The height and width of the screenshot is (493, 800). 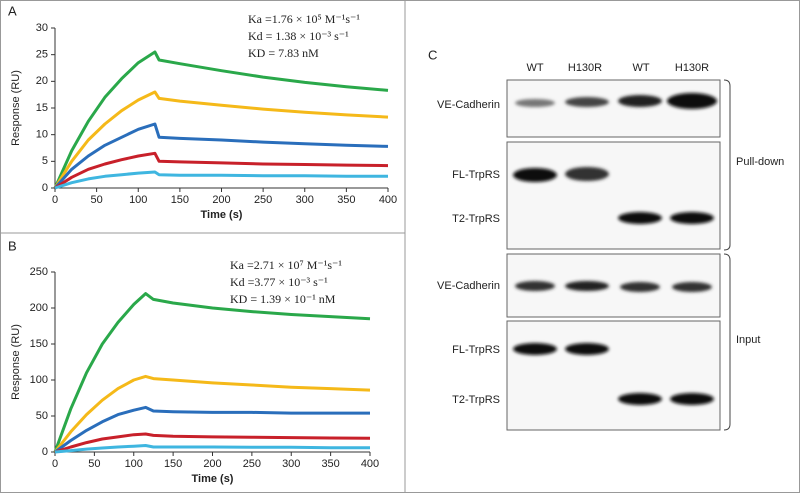 What do you see at coordinates (42, 28) in the screenshot?
I see `y-tick-label: 30` at bounding box center [42, 28].